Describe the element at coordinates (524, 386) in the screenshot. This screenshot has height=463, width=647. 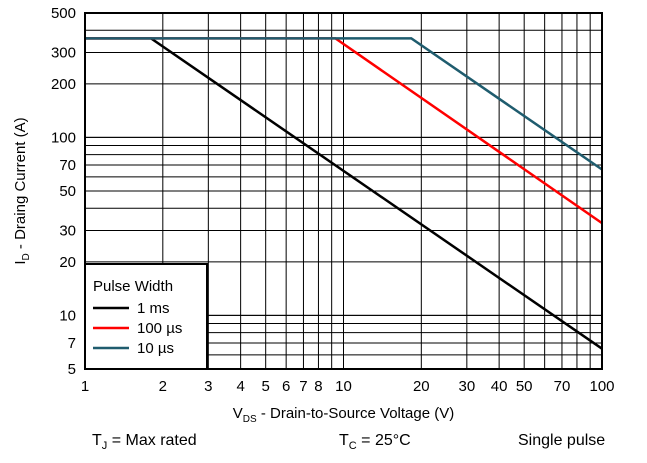
I see `x-tick-label: 50` at that location.